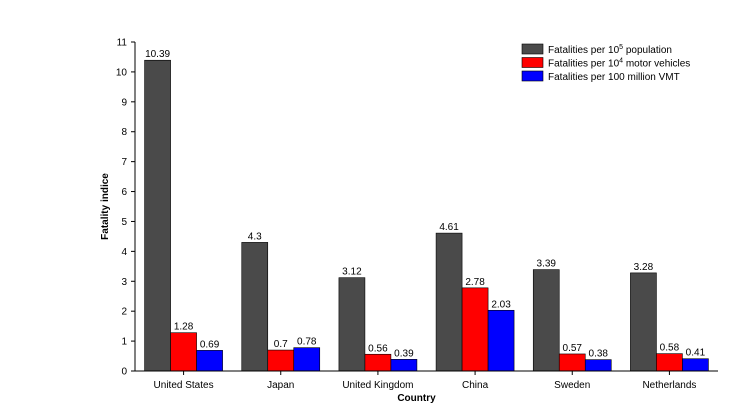 The image size is (750, 418). I want to click on x-tick-label: Japan, so click(280, 385).